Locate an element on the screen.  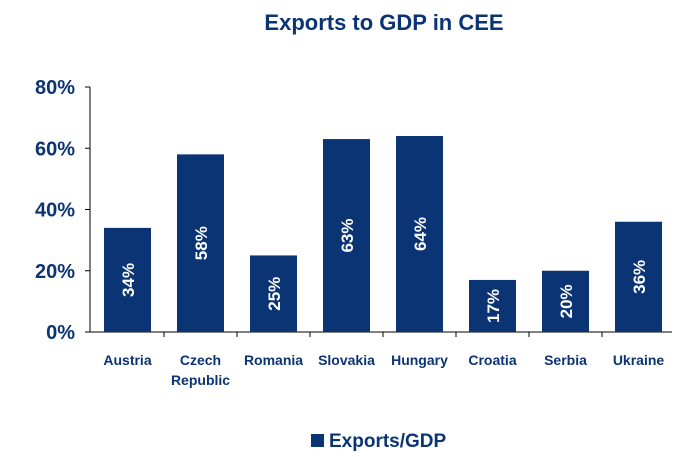
bar-value-label: 58% is located at coordinates (201, 243).